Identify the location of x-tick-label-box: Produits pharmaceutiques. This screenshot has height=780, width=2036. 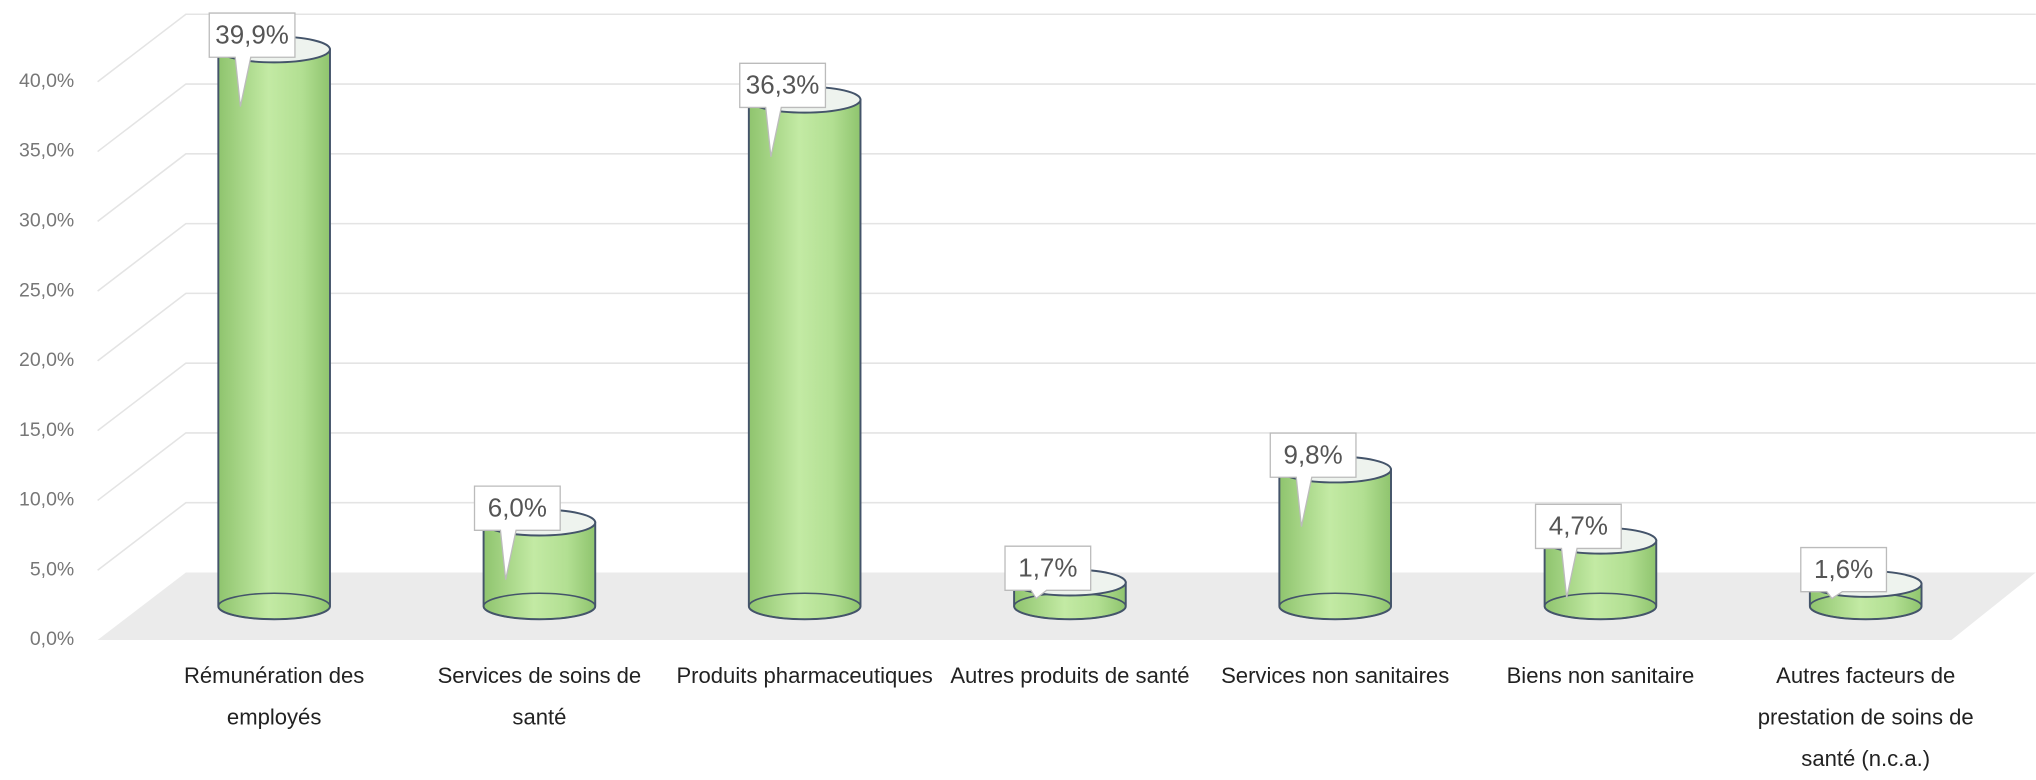
(804, 676).